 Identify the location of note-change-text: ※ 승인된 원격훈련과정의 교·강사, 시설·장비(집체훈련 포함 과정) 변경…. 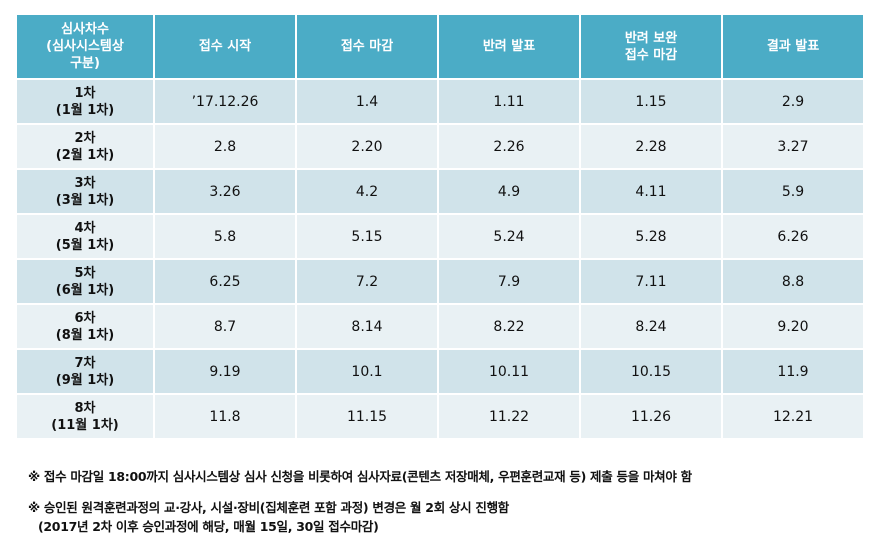
(268, 507).